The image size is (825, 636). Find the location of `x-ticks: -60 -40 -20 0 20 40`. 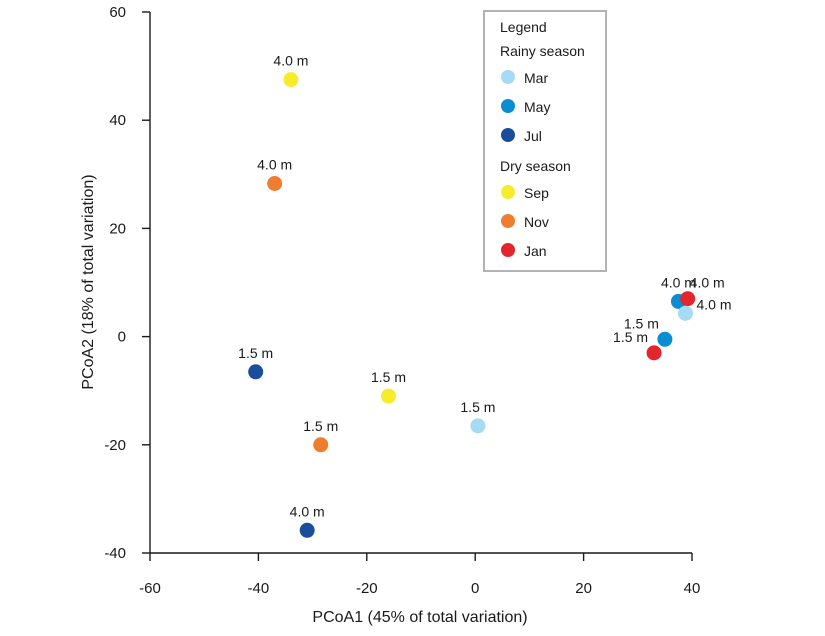

x-ticks: -60 -40 -20 0 20 40 is located at coordinates (419, 575).